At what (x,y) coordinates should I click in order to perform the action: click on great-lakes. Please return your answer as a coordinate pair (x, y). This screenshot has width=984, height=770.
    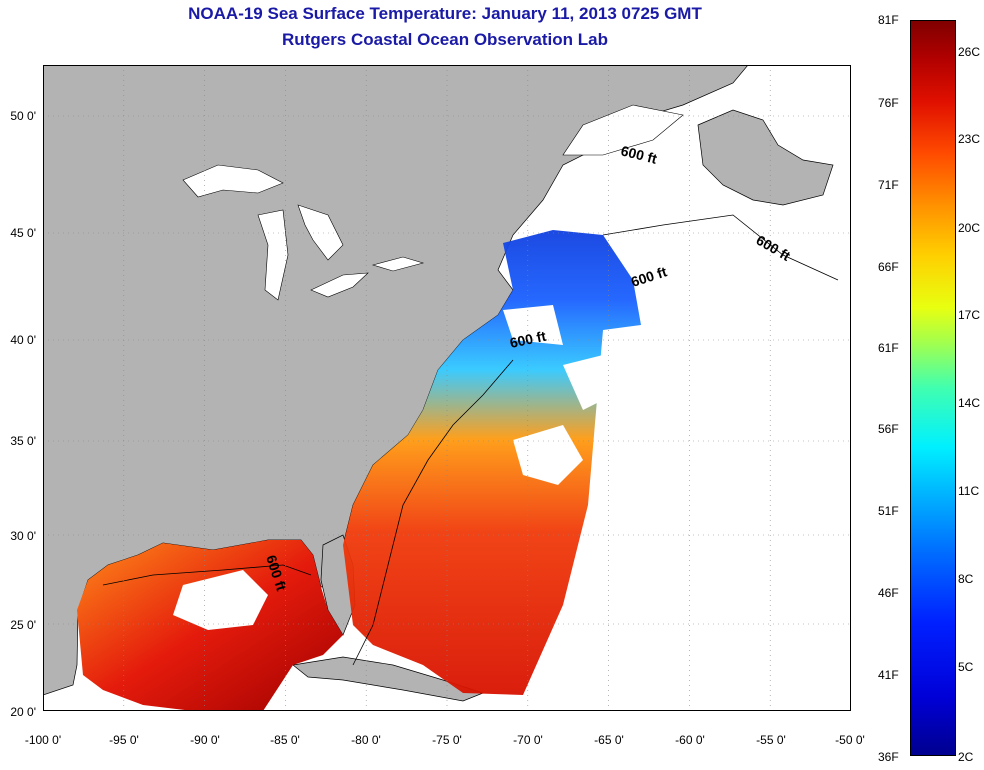
    Looking at the image, I should click on (433, 202).